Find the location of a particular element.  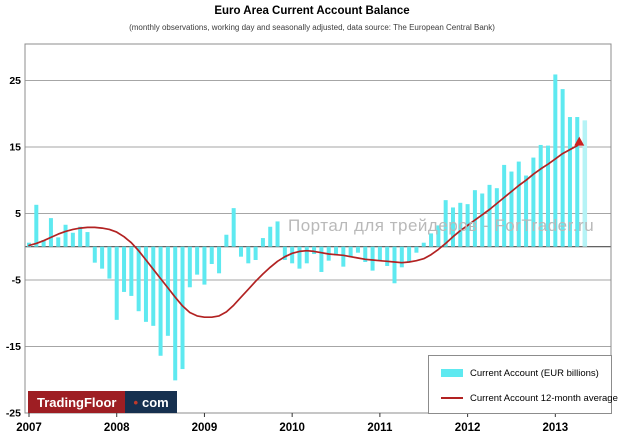

chart-title: Euro Area Current Account Balance is located at coordinates (312, 11).